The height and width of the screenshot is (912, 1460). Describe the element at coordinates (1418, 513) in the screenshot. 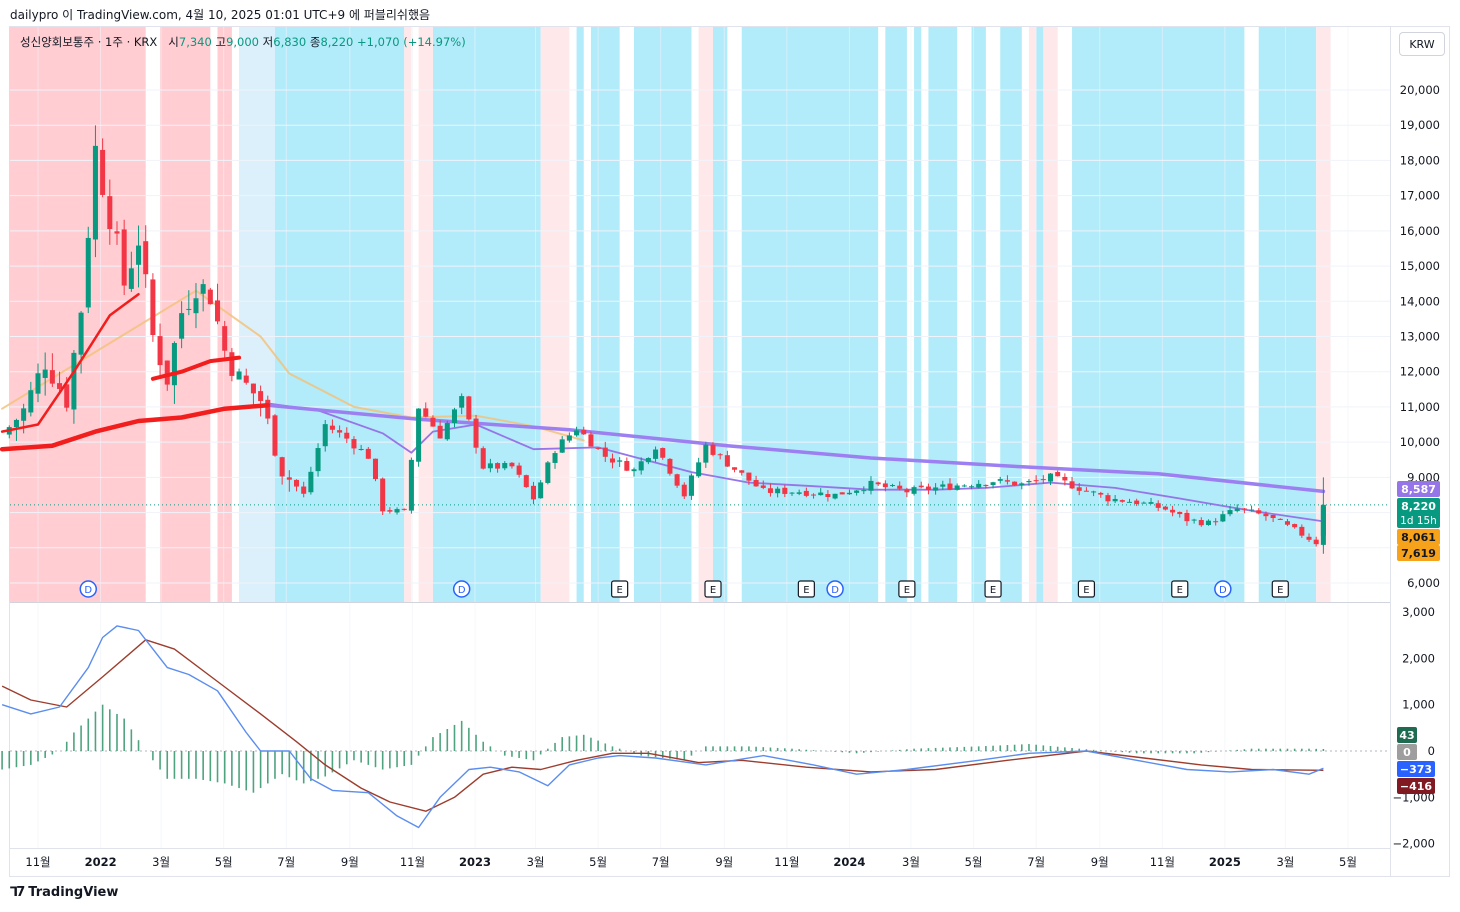

I see `price-label-box` at that location.